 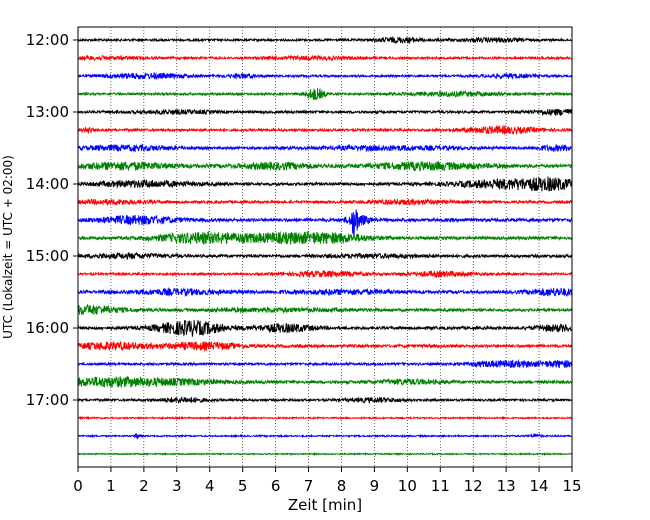 I want to click on y-axis-label: UTC (Lokalzeit = UTC + 02:00), so click(x=8, y=247).